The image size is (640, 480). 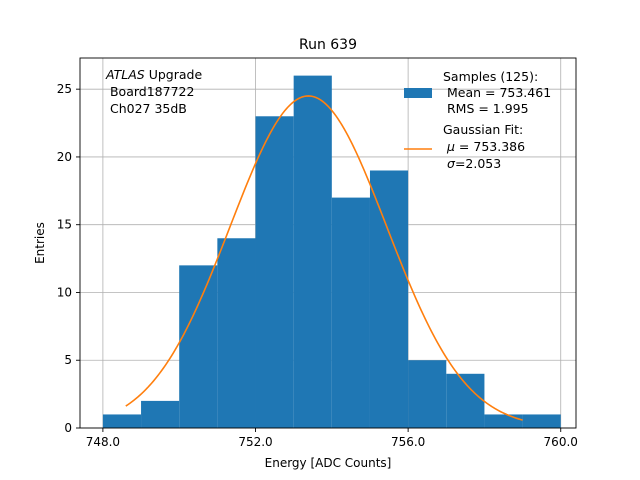 I want to click on legend-fit-sigma-value: =2.053, so click(x=478, y=163).